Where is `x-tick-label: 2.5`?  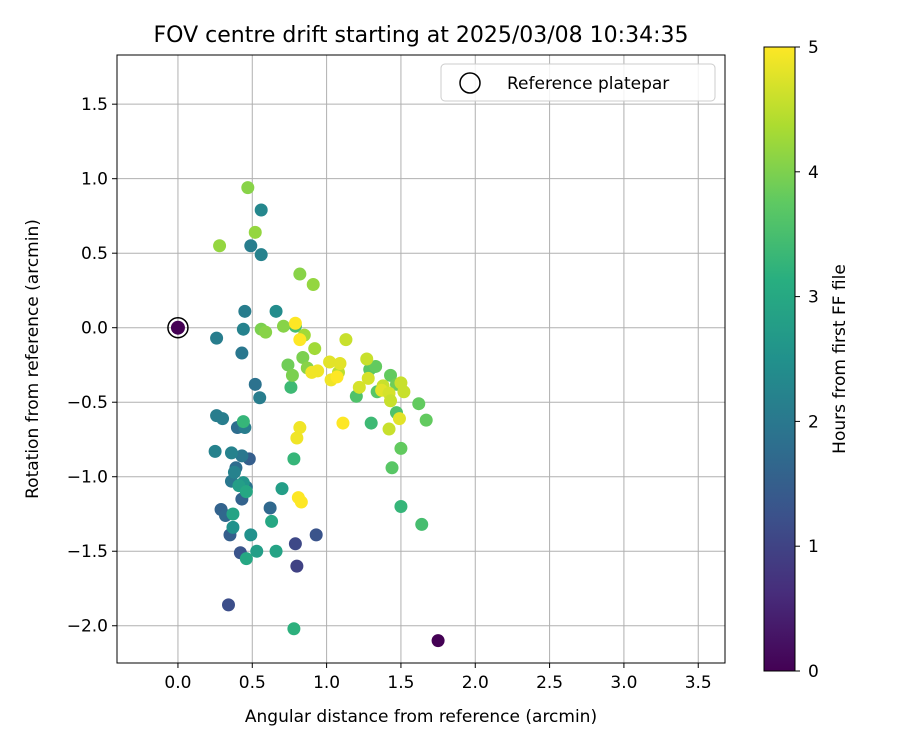
x-tick-label: 2.5 is located at coordinates (549, 683).